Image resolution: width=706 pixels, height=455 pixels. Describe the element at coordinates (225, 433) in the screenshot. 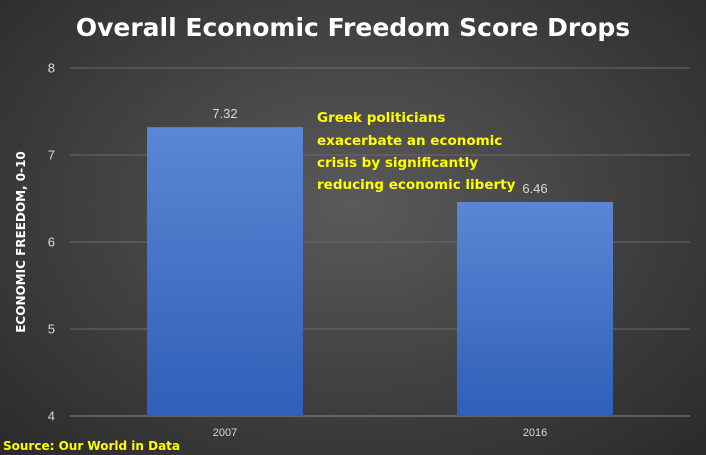

I see `x-tick-label: 2007` at that location.